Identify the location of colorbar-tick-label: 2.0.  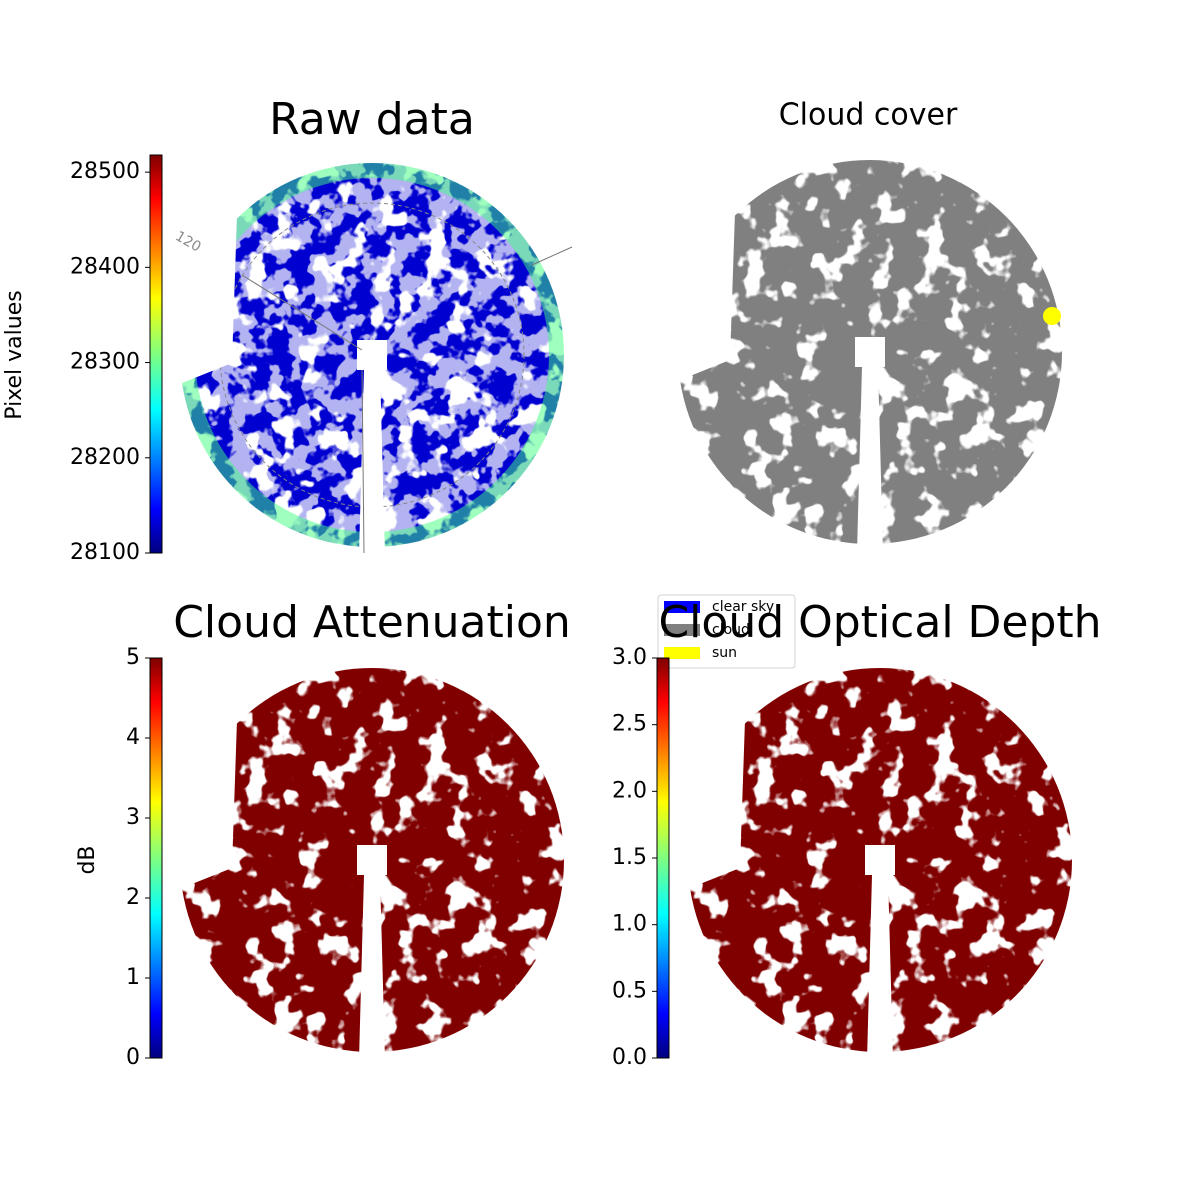
(629, 790).